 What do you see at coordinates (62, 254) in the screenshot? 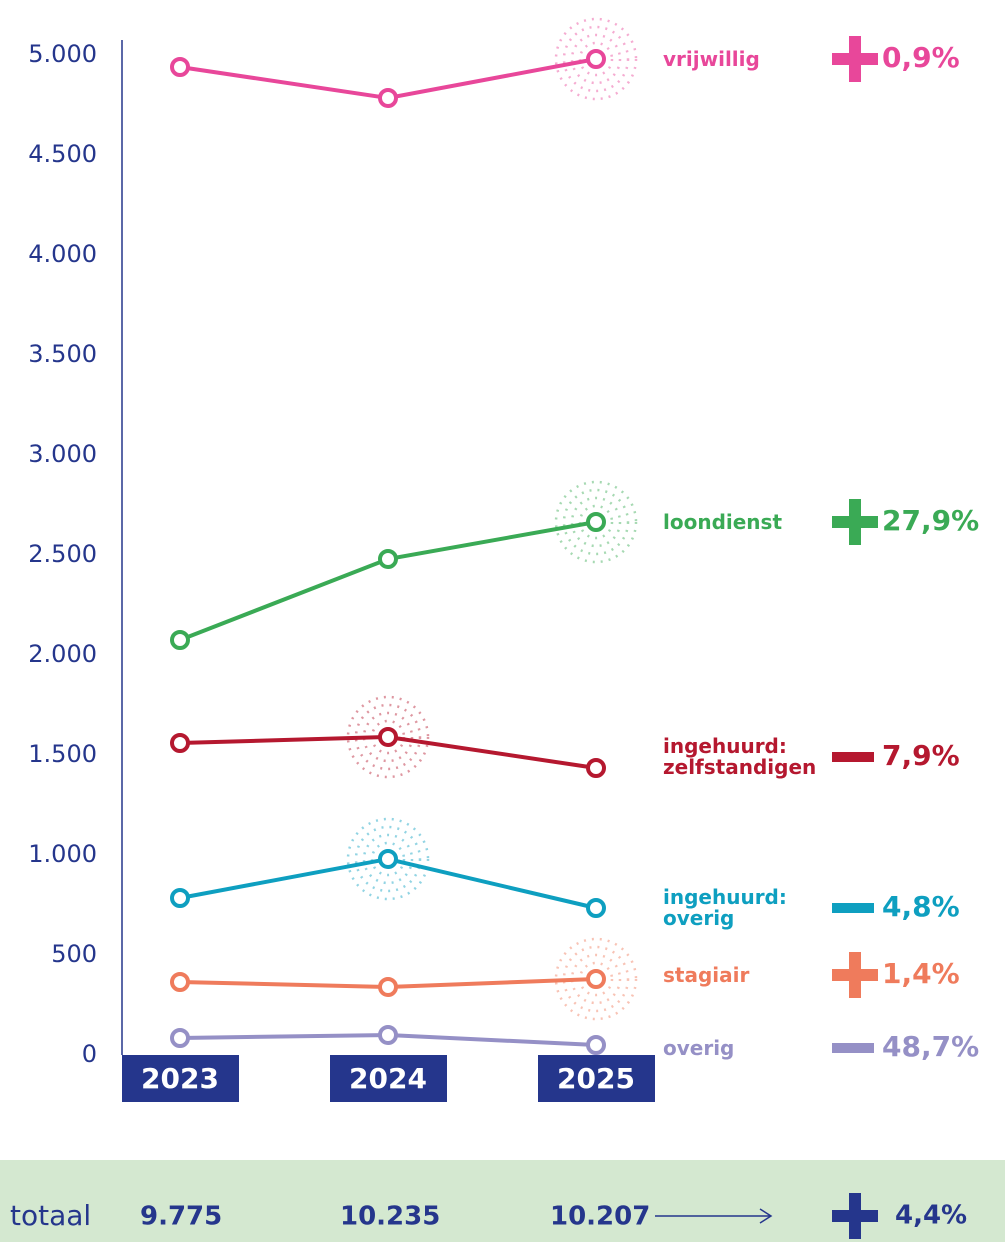
I see `y-tick-label: 4.000` at bounding box center [62, 254].